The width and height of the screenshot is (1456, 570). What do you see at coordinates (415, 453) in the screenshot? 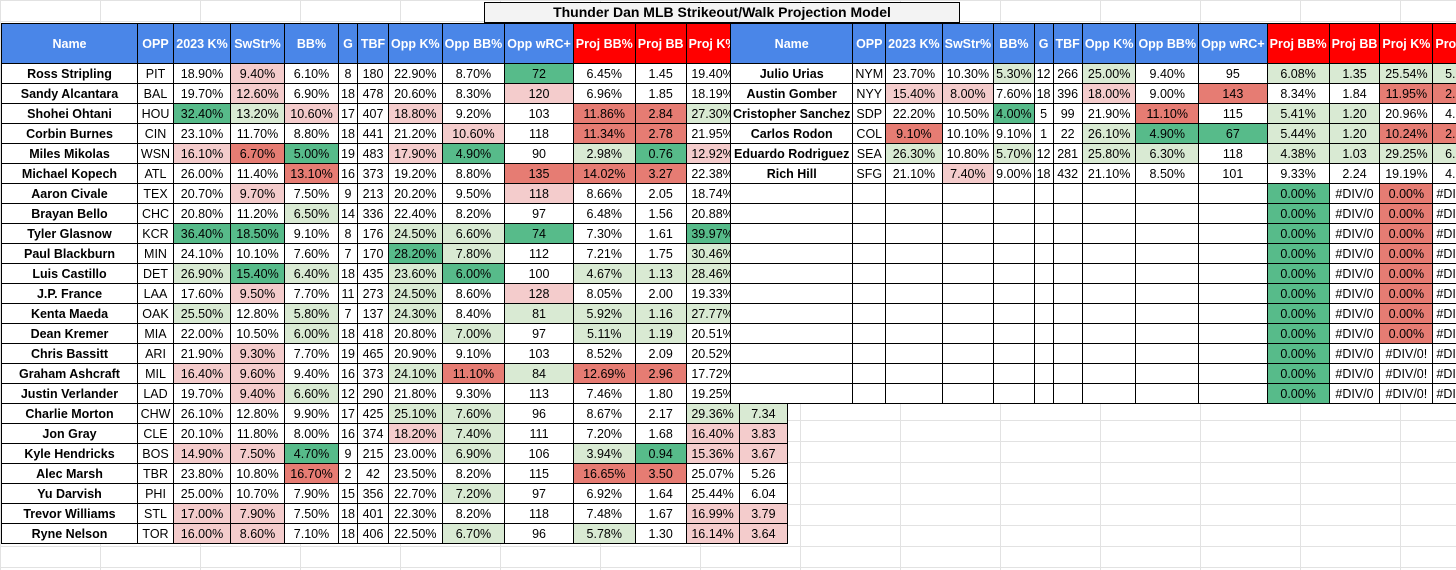
I see `cell-opp-k-pct: 23.00%` at bounding box center [415, 453].